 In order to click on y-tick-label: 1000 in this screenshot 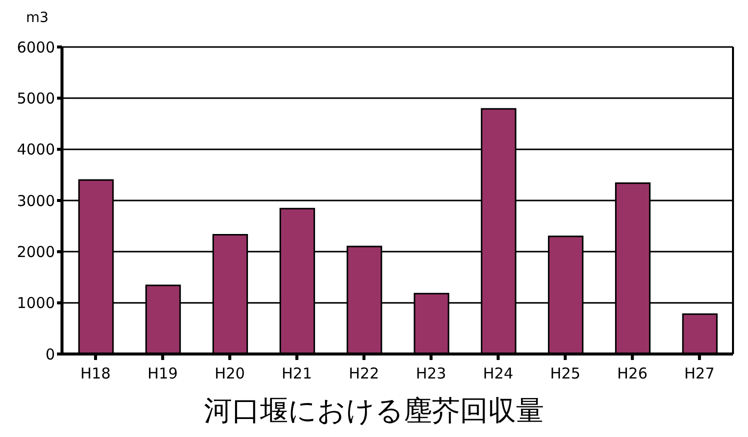, I will do `click(35, 303)`.